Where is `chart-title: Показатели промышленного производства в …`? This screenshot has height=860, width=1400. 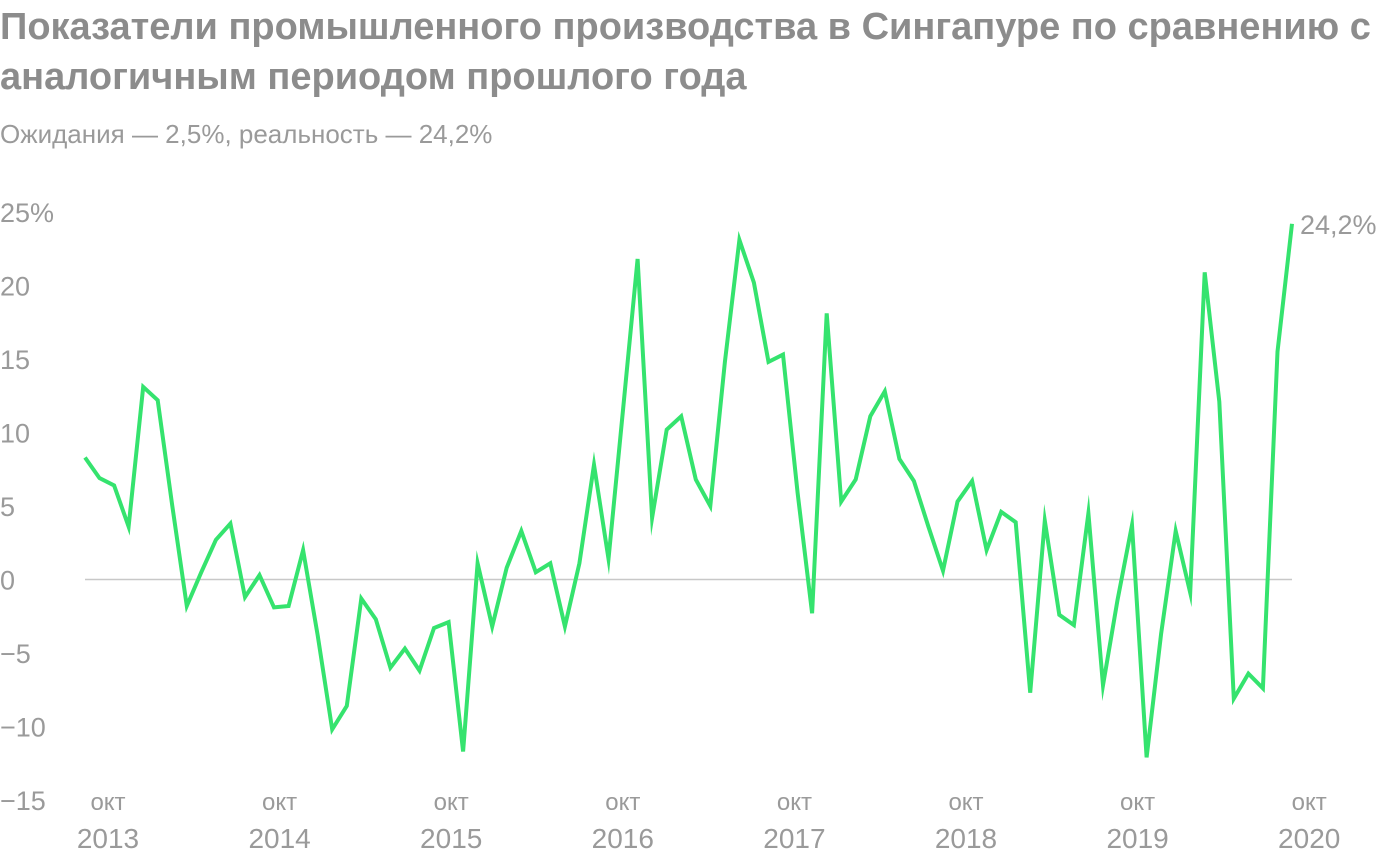
chart-title: Показатели промышленного производства в … is located at coordinates (685, 52).